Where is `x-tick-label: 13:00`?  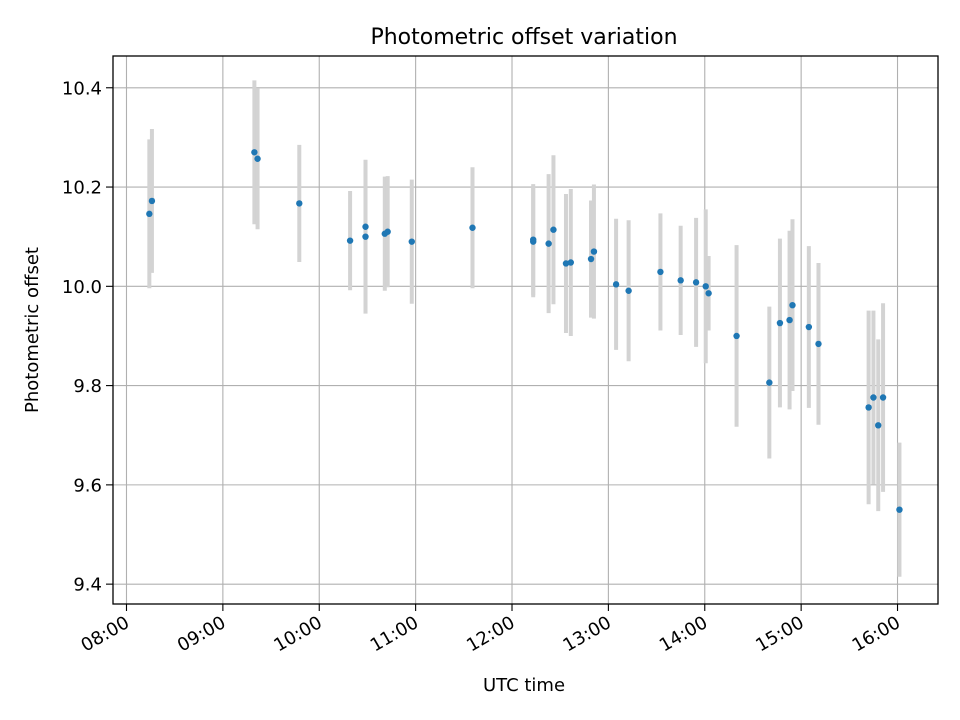
x-tick-label: 13:00 is located at coordinates (586, 634).